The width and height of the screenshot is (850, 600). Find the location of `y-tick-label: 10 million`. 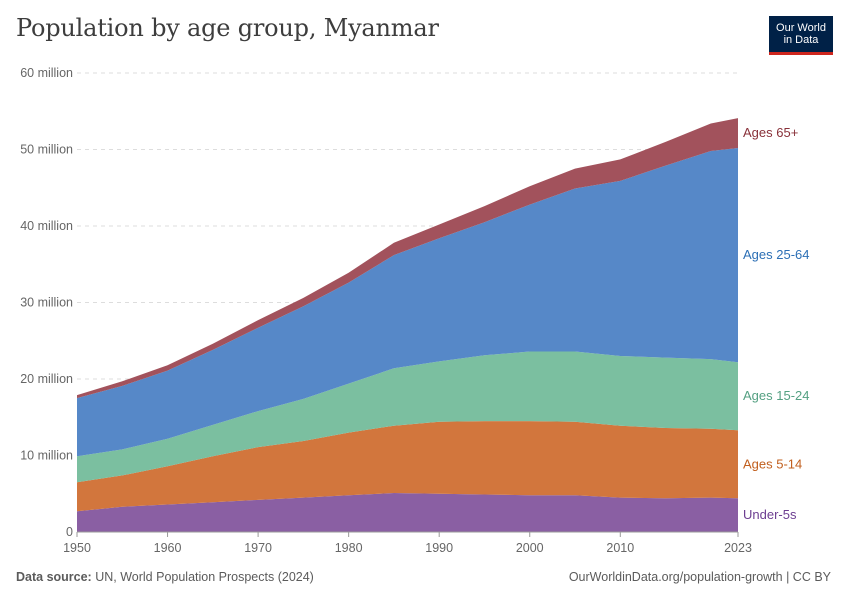

y-tick-label: 10 million is located at coordinates (46, 456).